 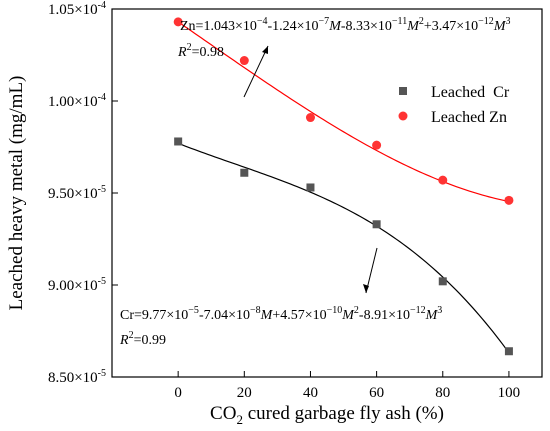 I want to click on y-tick-label: 1.05×10⁻⁴, so click(x=77, y=9).